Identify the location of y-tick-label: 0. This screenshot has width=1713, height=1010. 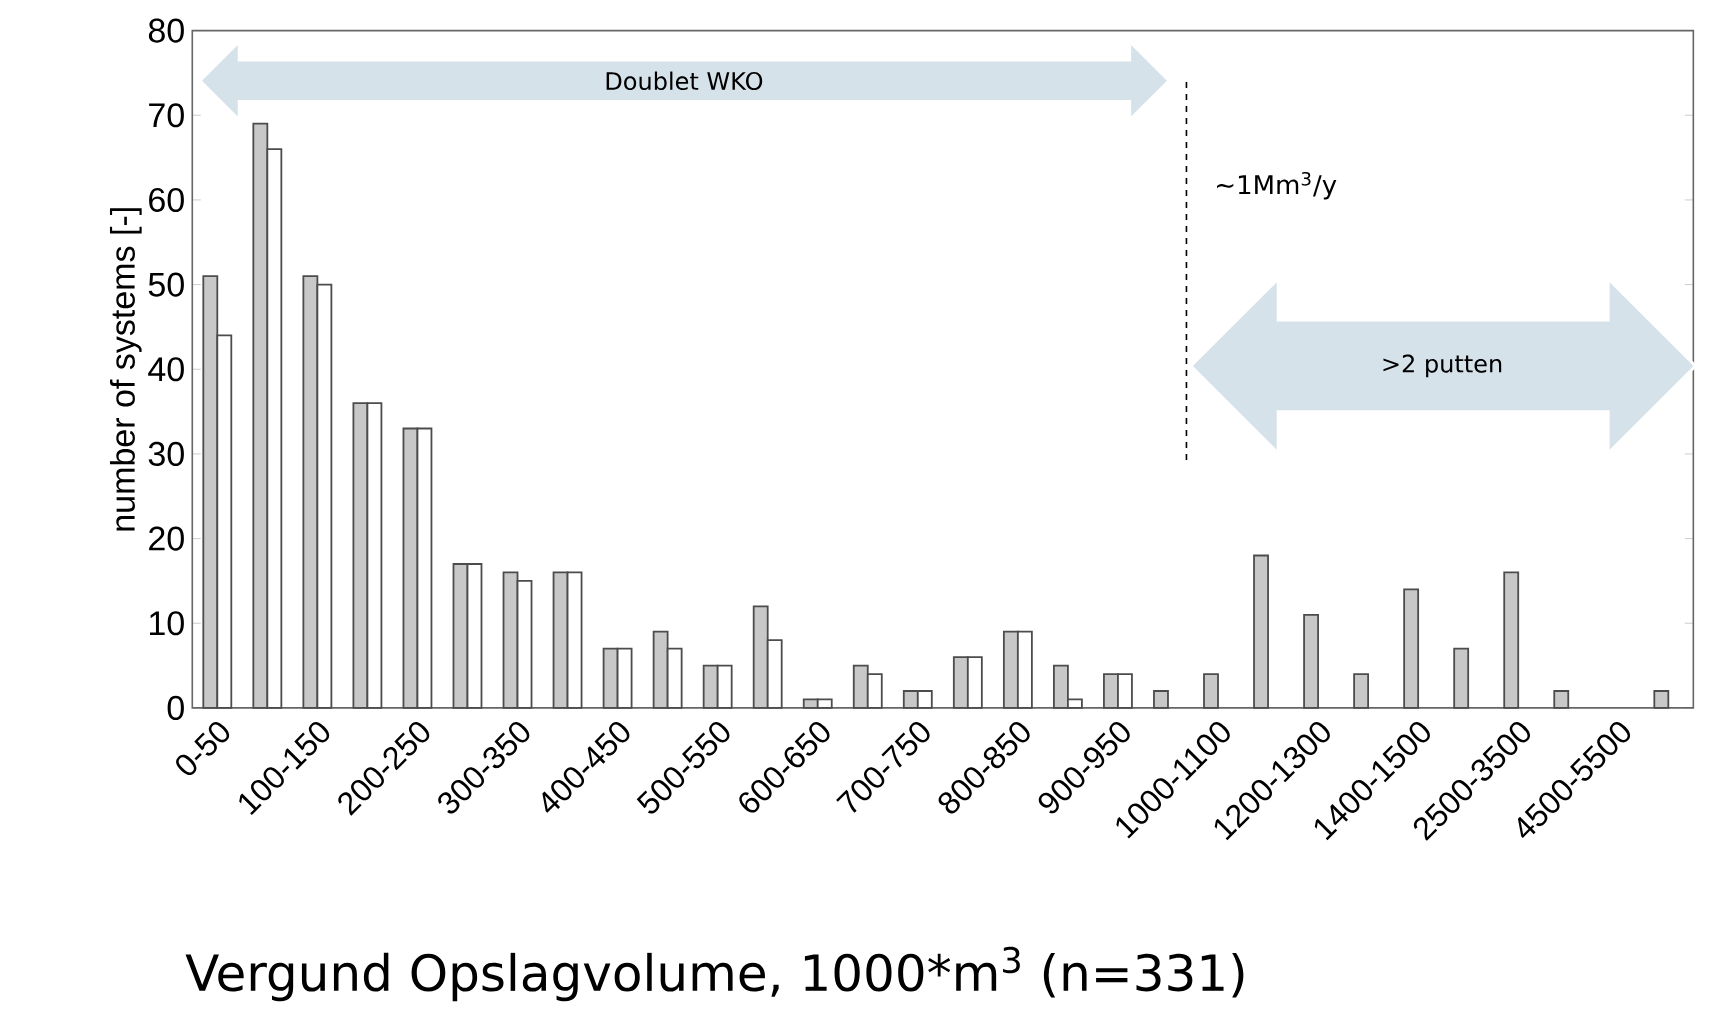
(175, 707).